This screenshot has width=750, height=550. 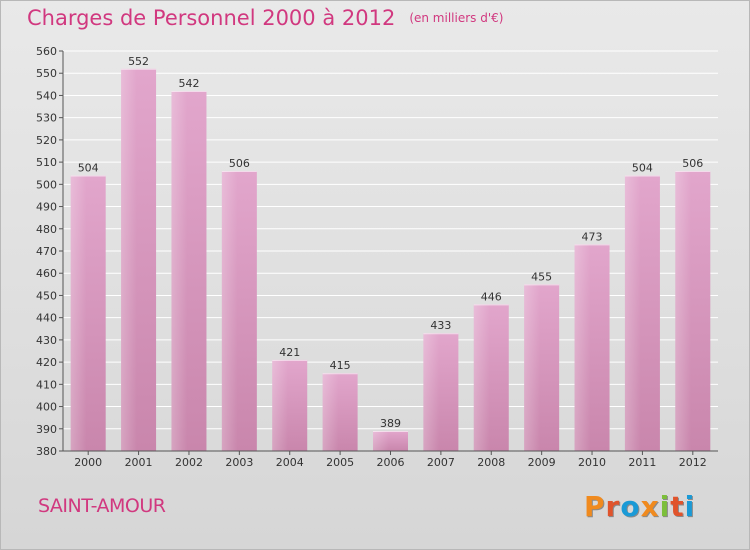 What do you see at coordinates (88, 313) in the screenshot?
I see `bar-2000` at bounding box center [88, 313].